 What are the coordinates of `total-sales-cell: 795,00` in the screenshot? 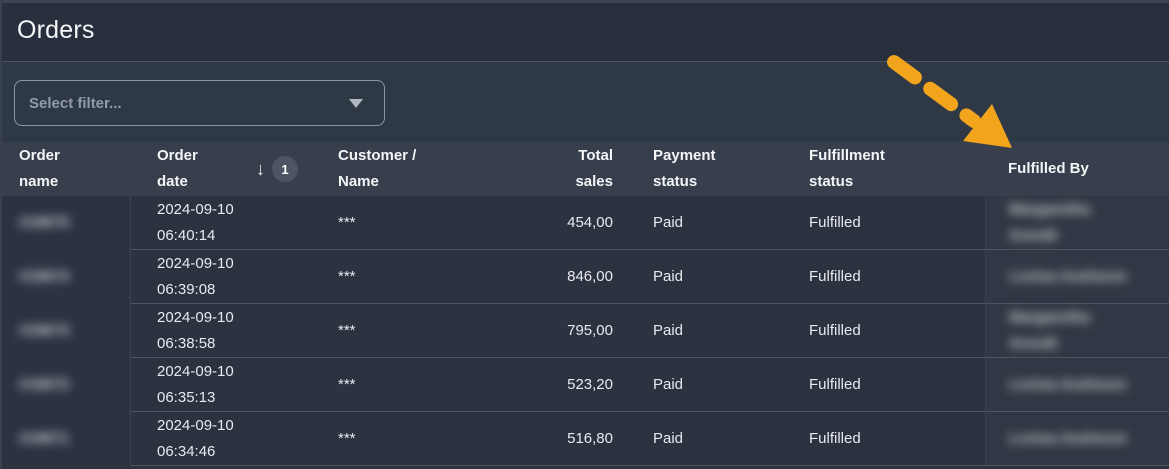 It's located at (558, 331).